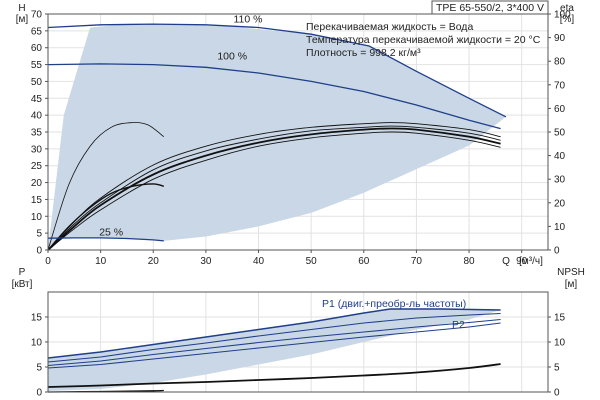 The image size is (600, 400). I want to click on title-box, so click(490, 7).